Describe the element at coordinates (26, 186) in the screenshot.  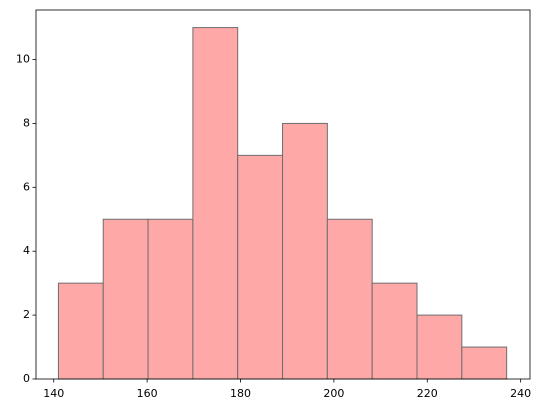
I see `y-tick-label: 6` at that location.